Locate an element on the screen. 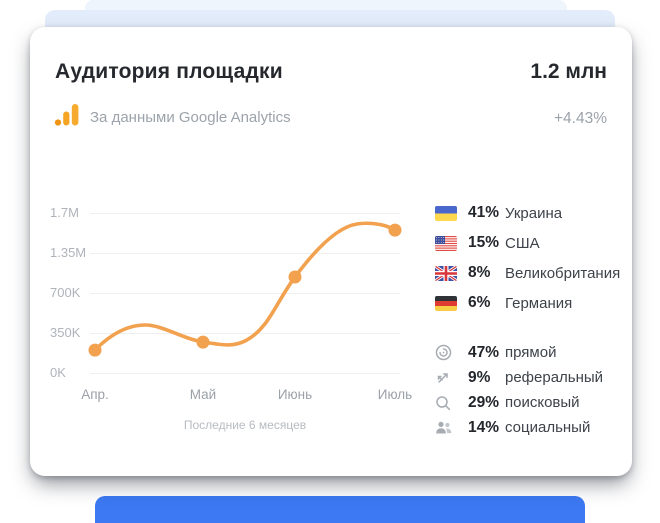  source-percent: 29% is located at coordinates (484, 402).